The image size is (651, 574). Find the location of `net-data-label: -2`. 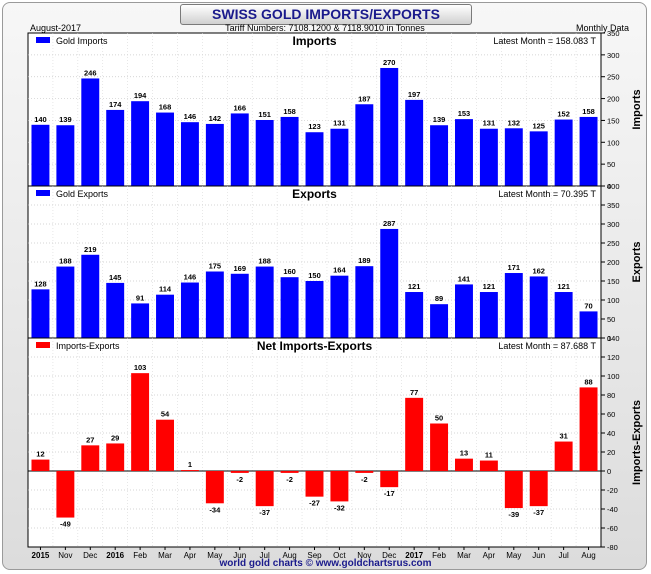

net-data-label: -2 is located at coordinates (364, 479).